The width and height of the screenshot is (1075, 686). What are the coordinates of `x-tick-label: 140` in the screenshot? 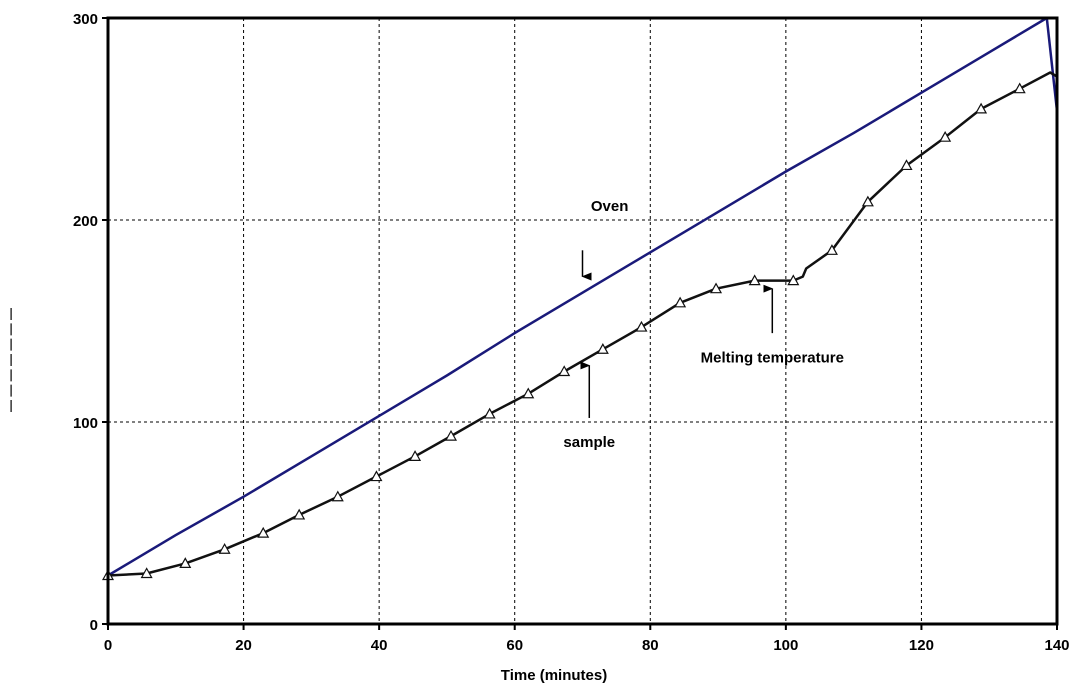 It's located at (1056, 645).